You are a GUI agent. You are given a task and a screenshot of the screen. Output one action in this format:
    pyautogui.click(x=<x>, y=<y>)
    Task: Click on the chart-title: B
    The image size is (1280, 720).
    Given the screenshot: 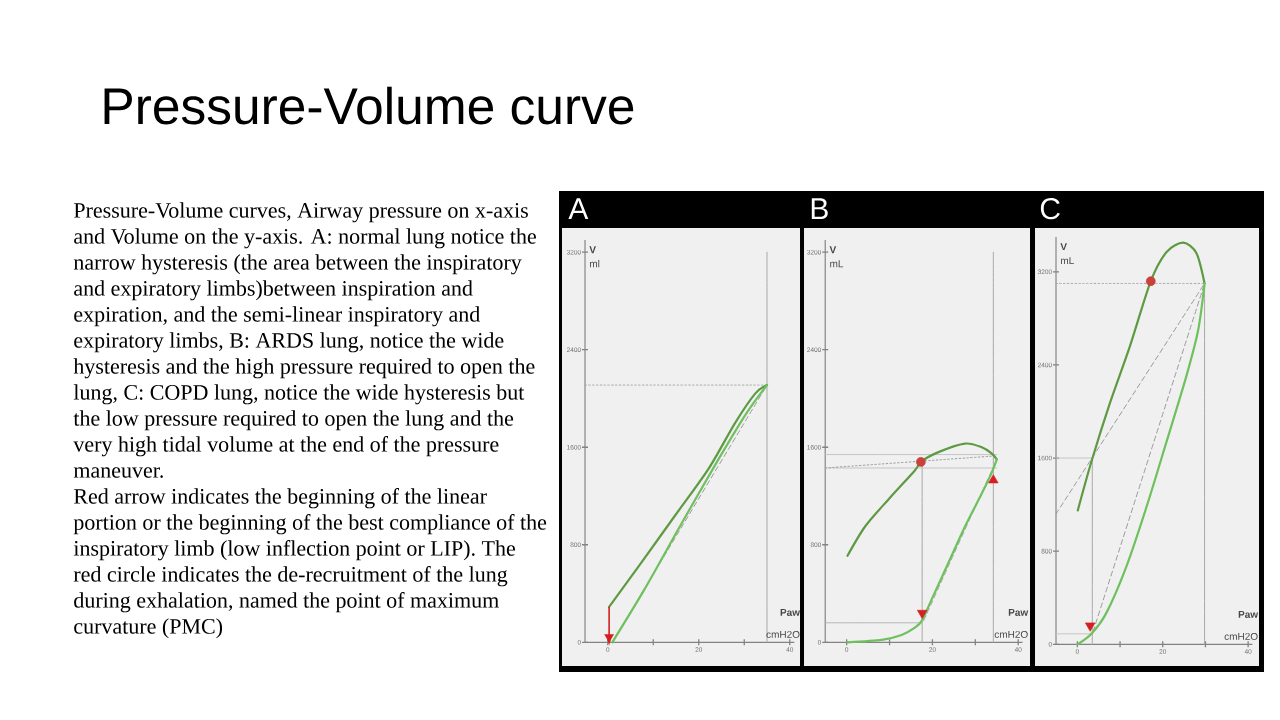 What is the action you would take?
    pyautogui.click(x=819, y=208)
    